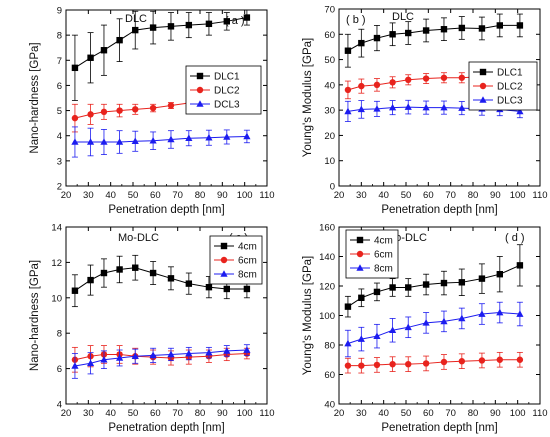 This screenshot has width=550, height=437. Describe the element at coordinates (329, 136) in the screenshot. I see `y-tick-label: 20` at that location.